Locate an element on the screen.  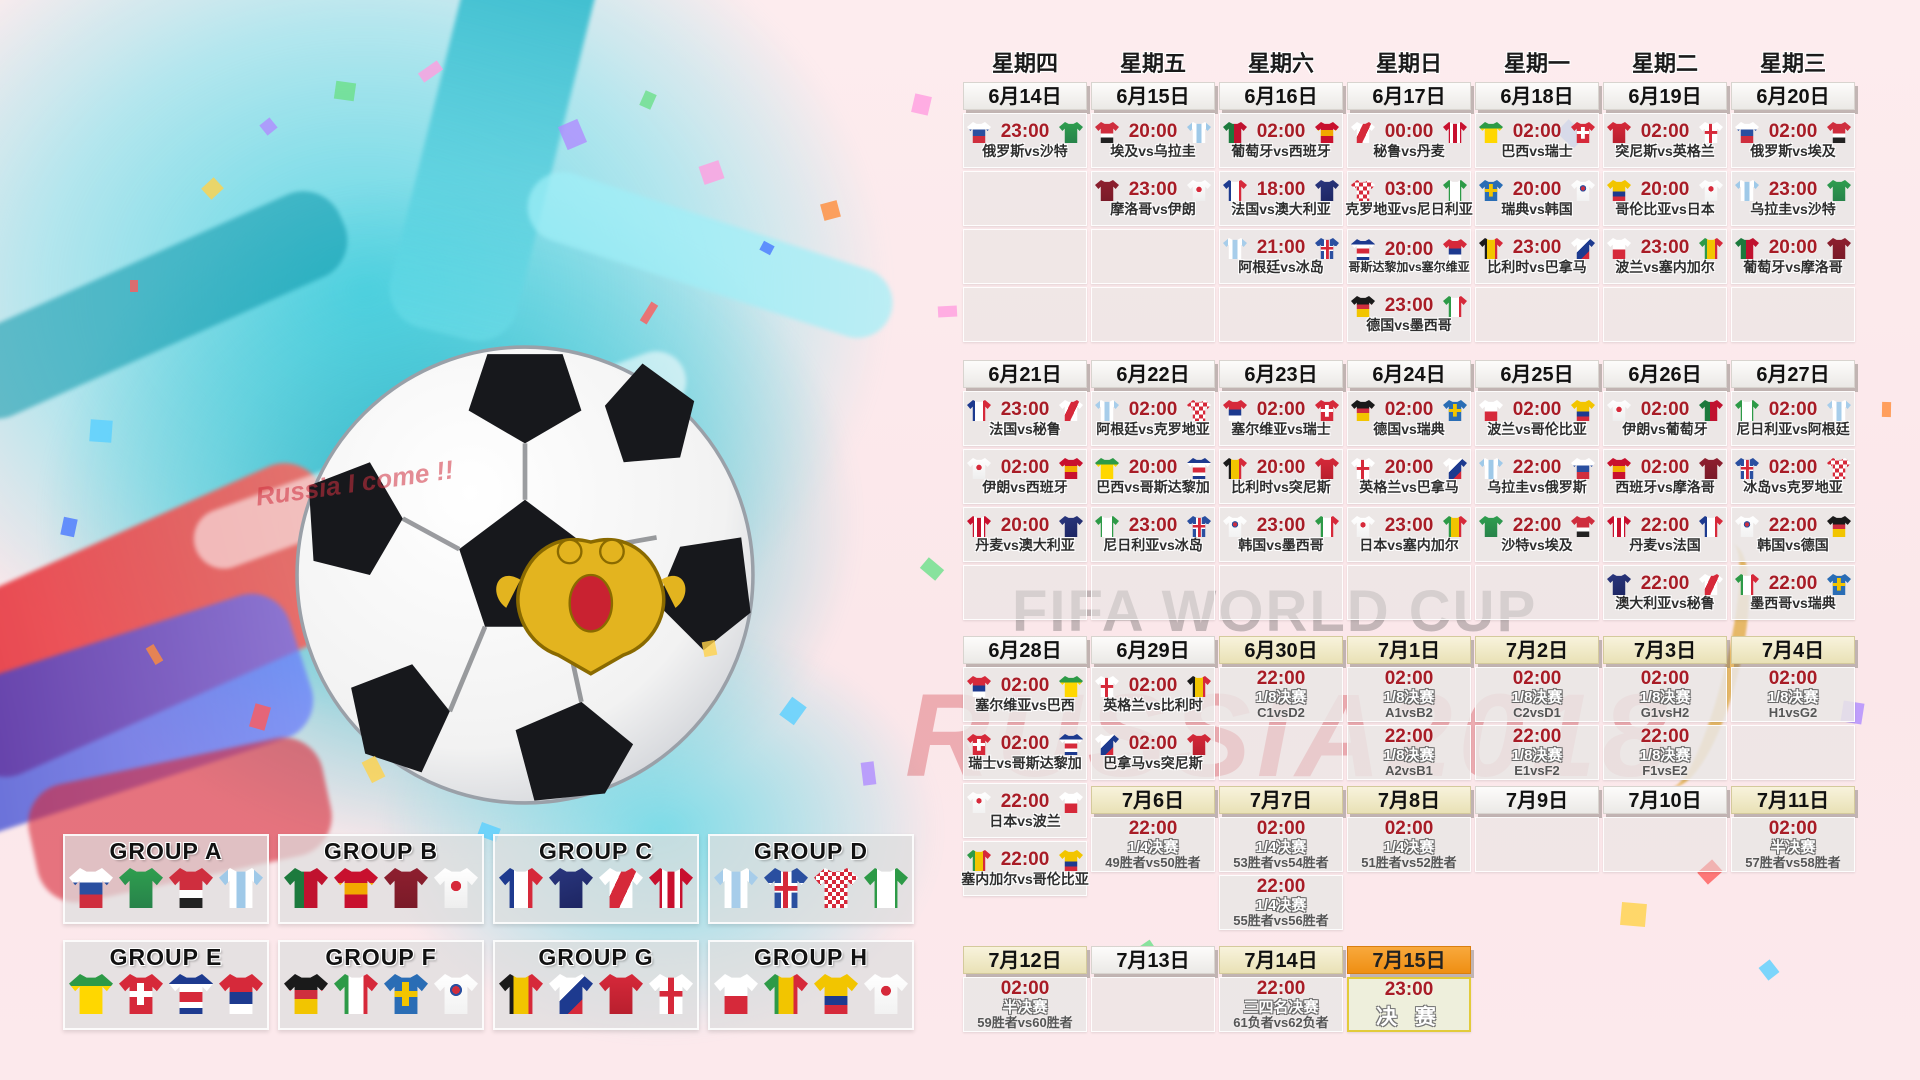
date-header: 6月20日 is located at coordinates (1793, 96).